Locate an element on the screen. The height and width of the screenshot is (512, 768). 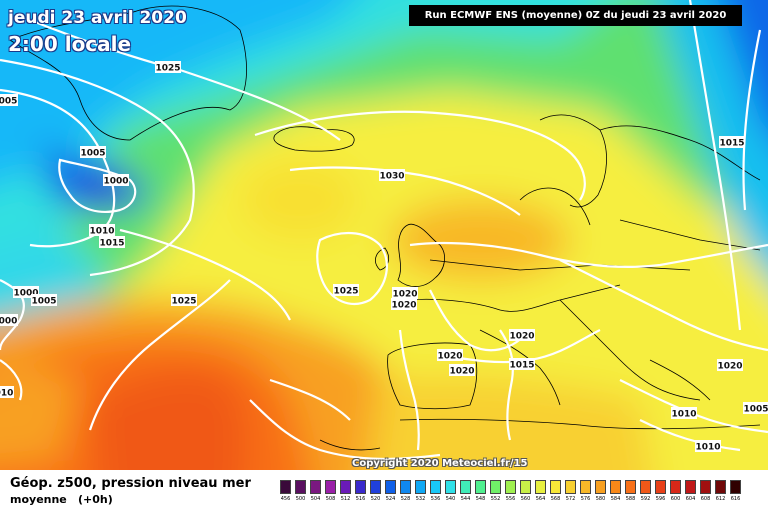
legend-label: 540 is located at coordinates (450, 499).